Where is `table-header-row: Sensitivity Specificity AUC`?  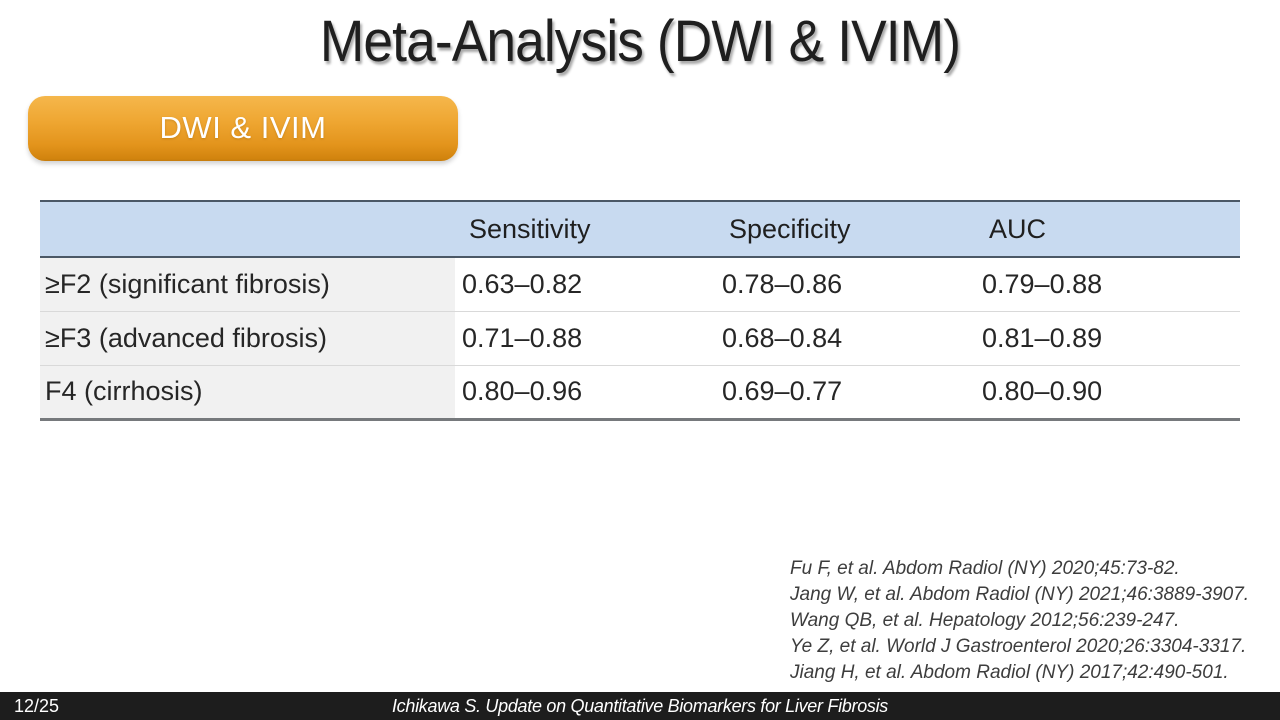 table-header-row: Sensitivity Specificity AUC is located at coordinates (640, 229).